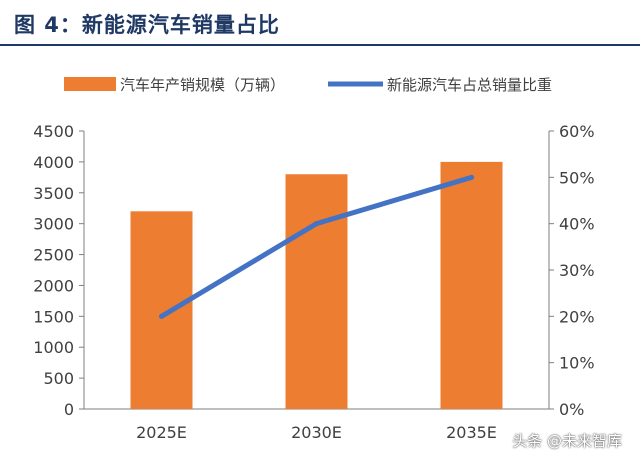 The image size is (640, 459). What do you see at coordinates (577, 224) in the screenshot?
I see `right-tick-label: 40%` at bounding box center [577, 224].